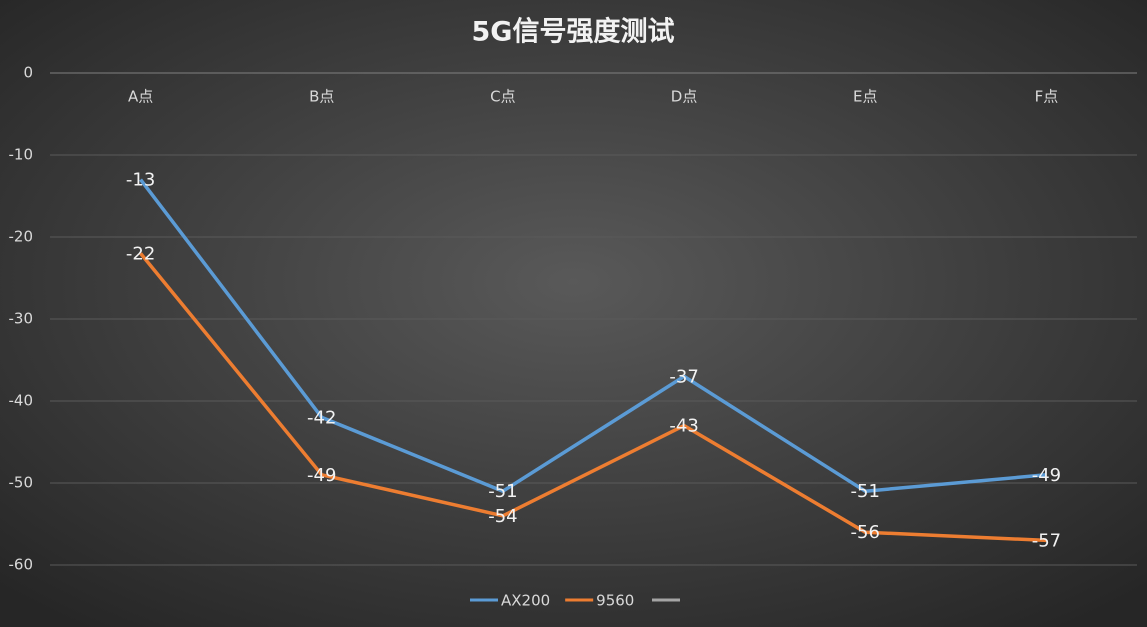  I want to click on data-label: -22, so click(140, 253).